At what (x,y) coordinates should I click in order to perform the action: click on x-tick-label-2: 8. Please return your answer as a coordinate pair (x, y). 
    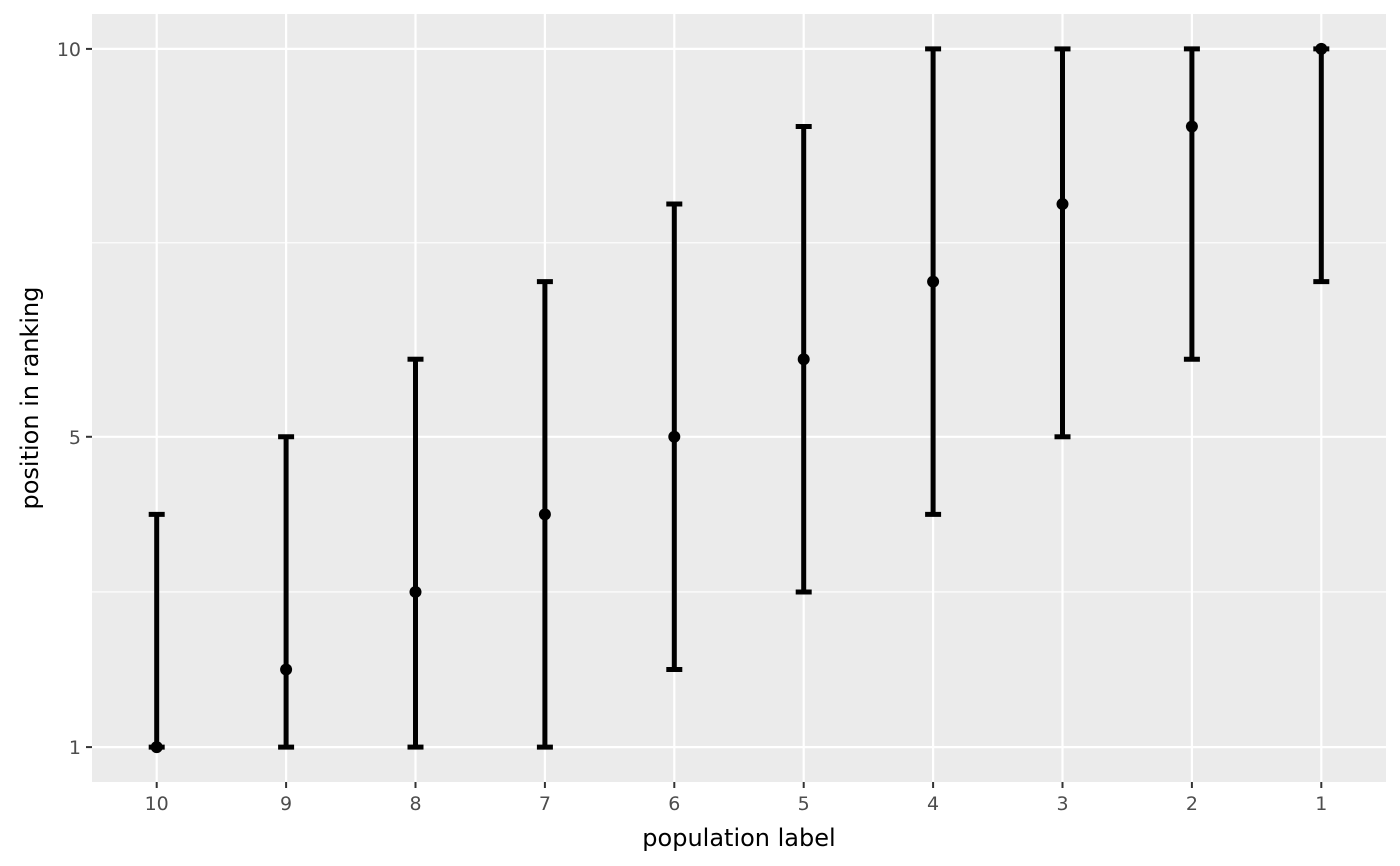
    Looking at the image, I should click on (415, 804).